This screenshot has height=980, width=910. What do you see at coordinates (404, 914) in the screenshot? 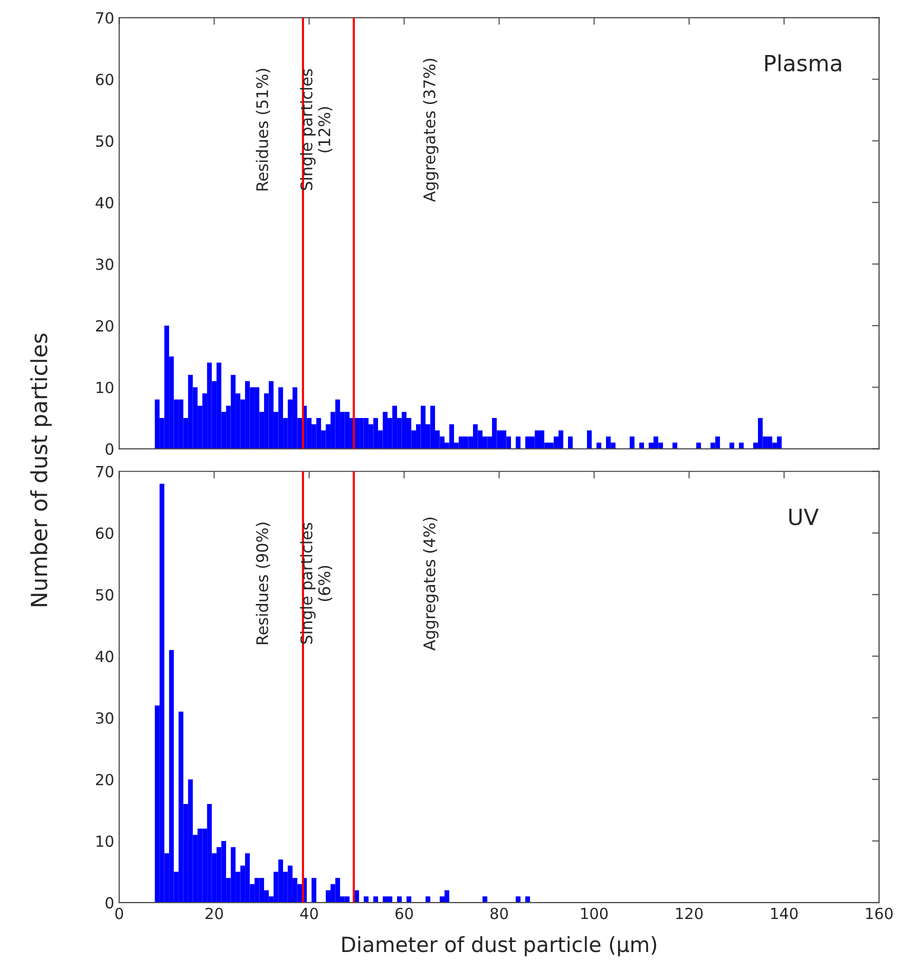
I see `x-tick-label: 60` at bounding box center [404, 914].